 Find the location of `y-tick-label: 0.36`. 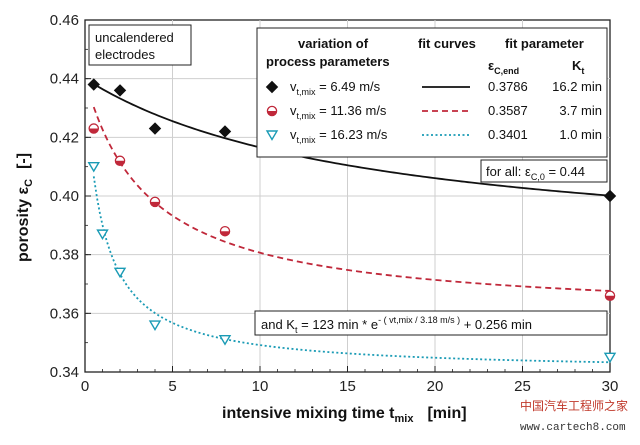

y-tick-label: 0.36 is located at coordinates (64, 313).